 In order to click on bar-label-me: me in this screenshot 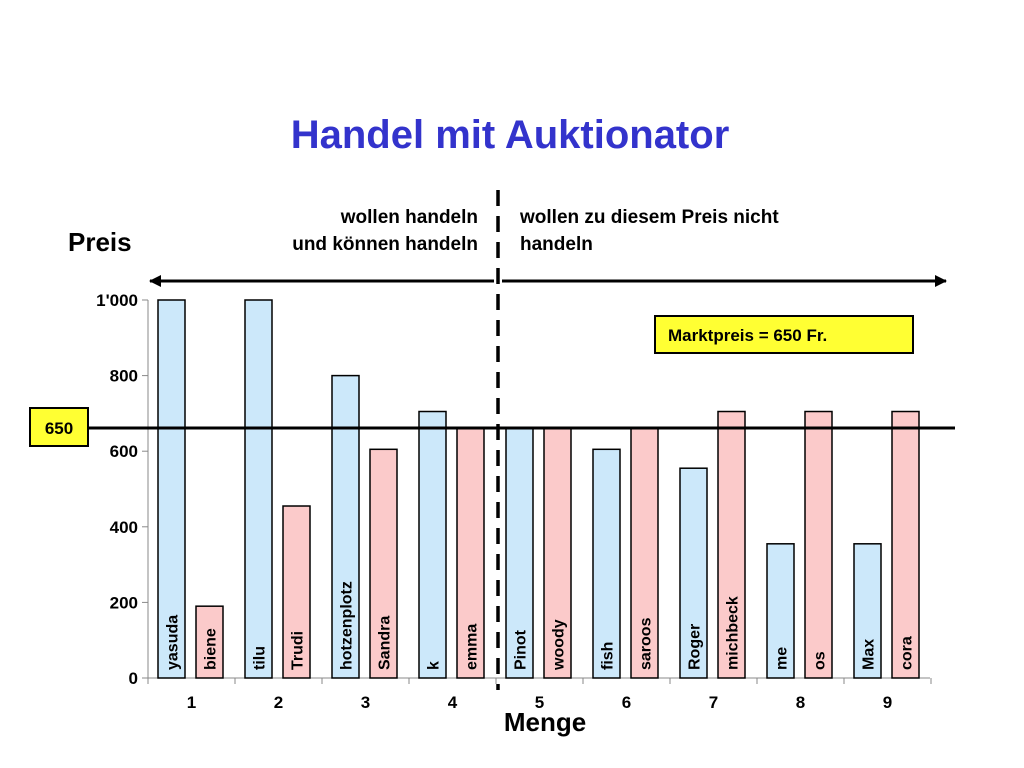, I will do `click(782, 658)`.